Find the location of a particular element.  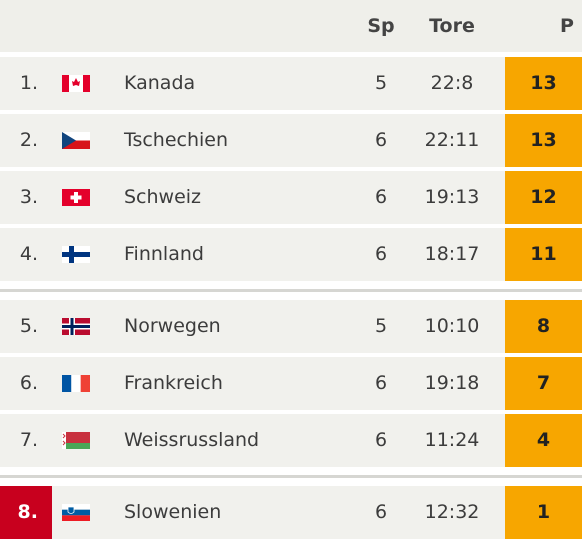

points: 11 is located at coordinates (543, 254).